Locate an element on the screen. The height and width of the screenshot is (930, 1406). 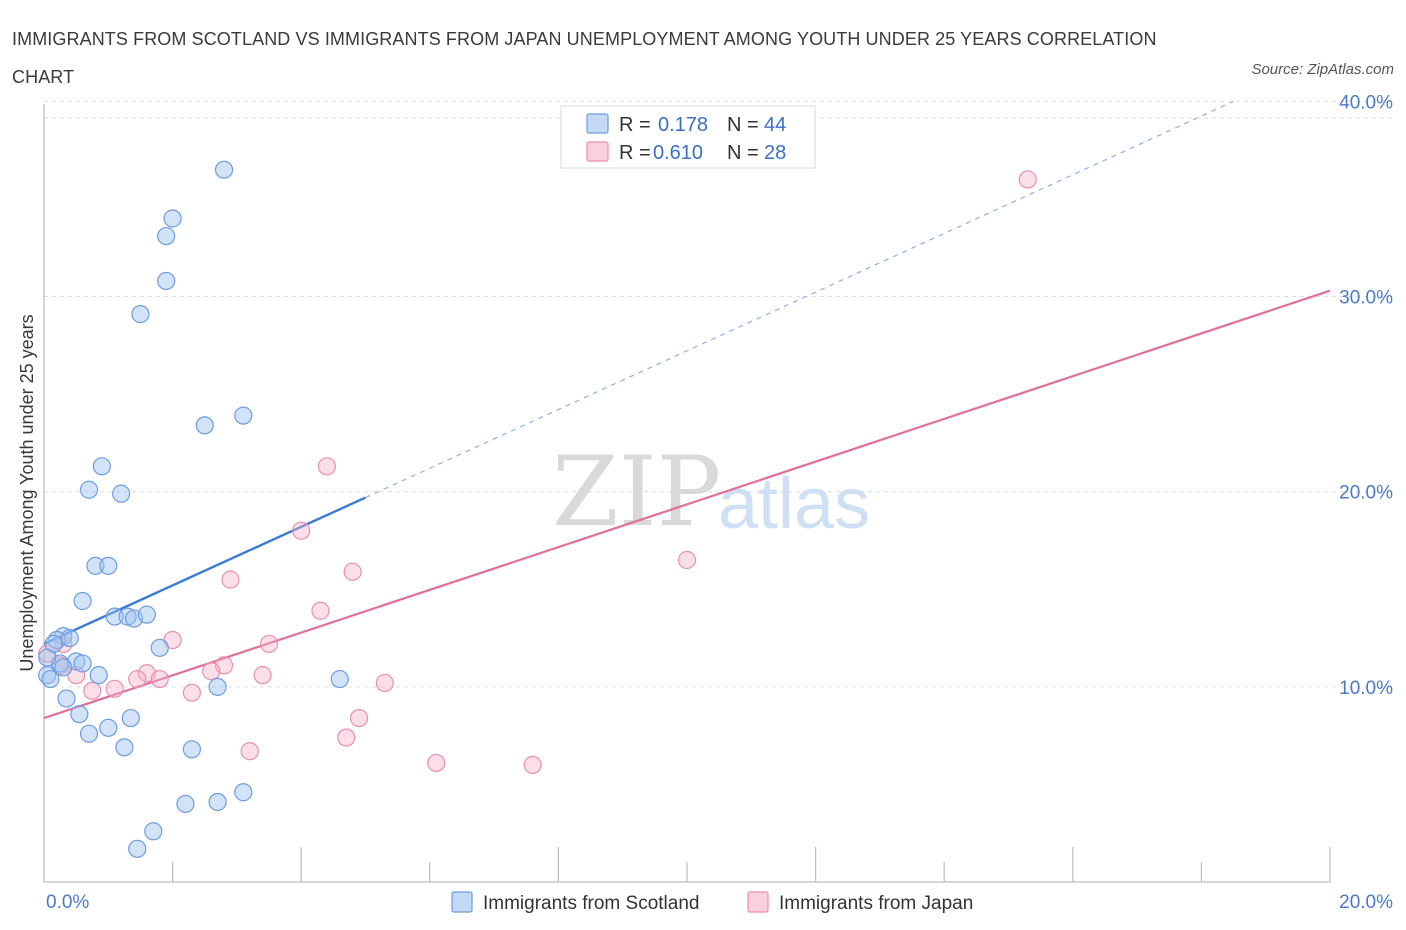
stats-legend: R = 0.178 N = 44 R = 0.610 N = 28 is located at coordinates (688, 137).